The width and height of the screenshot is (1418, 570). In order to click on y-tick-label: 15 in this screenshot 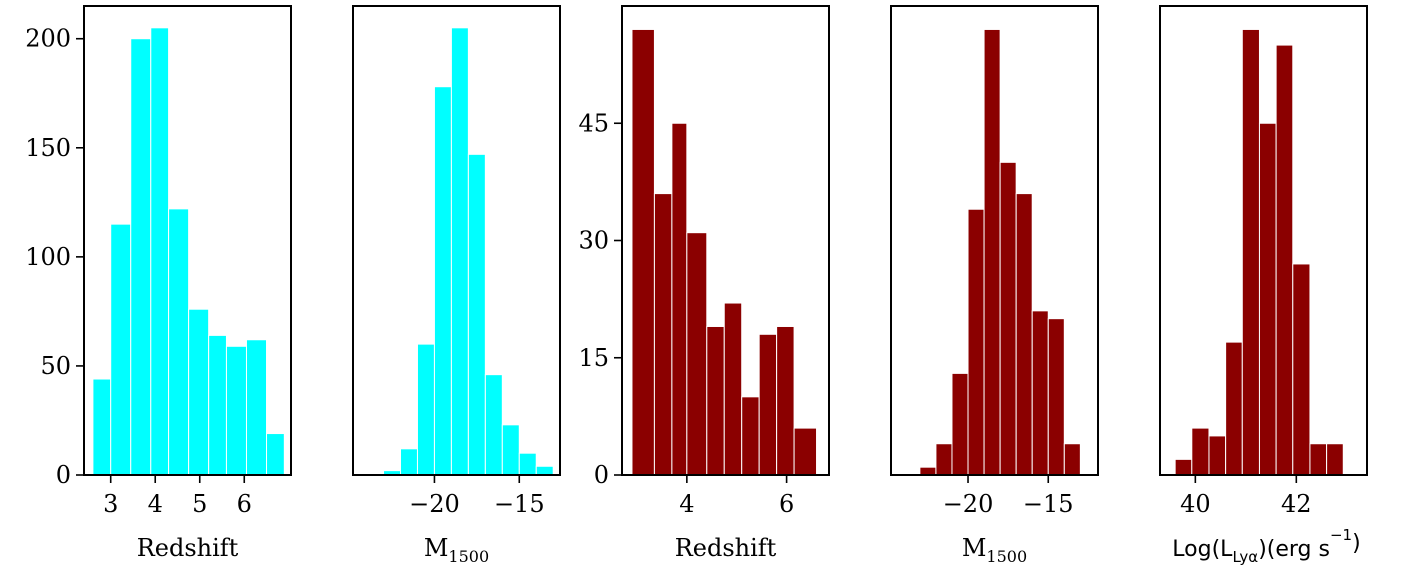, I will do `click(593, 358)`.